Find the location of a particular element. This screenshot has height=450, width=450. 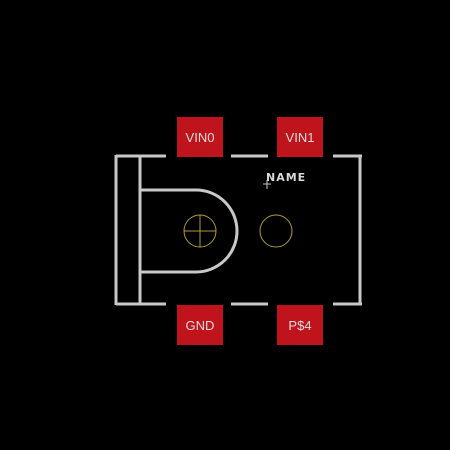

pad-gnd-label: GND is located at coordinates (200, 325).